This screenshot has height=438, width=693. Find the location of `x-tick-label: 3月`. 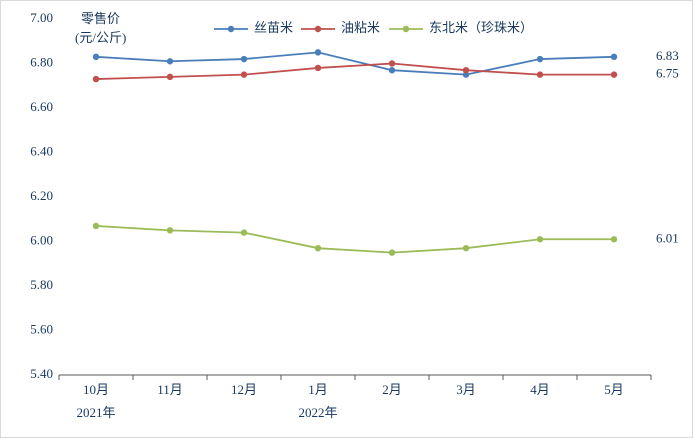

x-tick-label: 3月 is located at coordinates (466, 389).